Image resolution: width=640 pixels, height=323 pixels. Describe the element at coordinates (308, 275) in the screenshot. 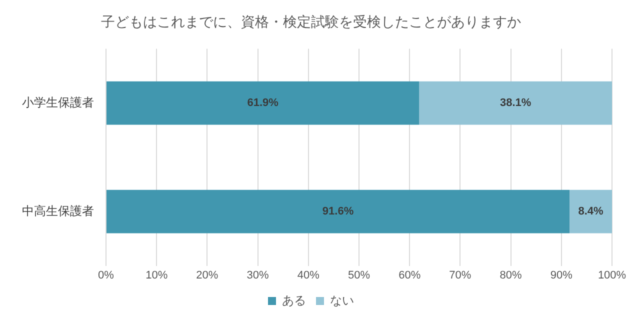

I see `x-tick-label: 40%` at that location.